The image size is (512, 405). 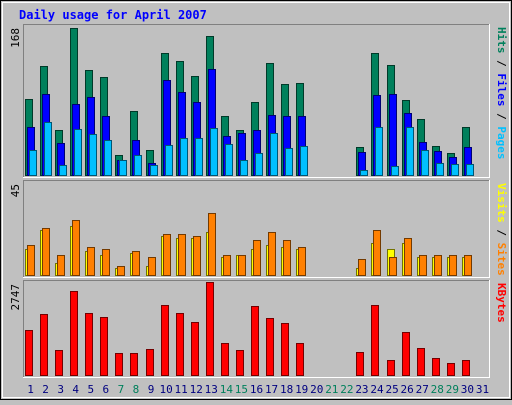 What do you see at coordinates (482, 389) in the screenshot?
I see `x-tick-label-day-31: 31` at bounding box center [482, 389].